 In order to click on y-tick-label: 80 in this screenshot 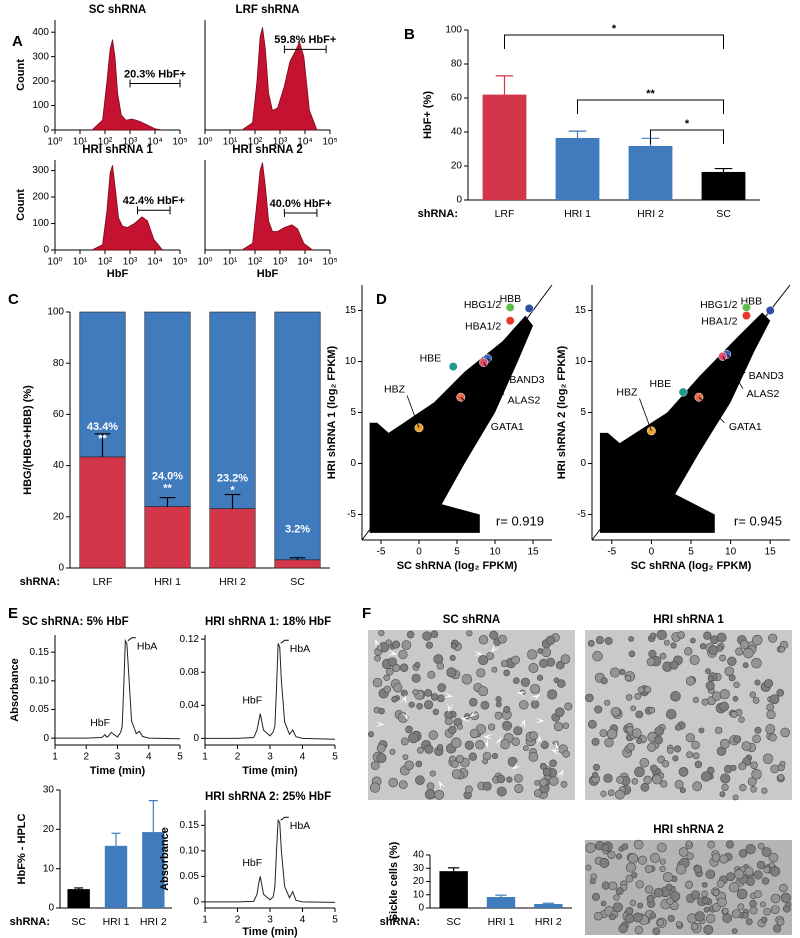, I will do `click(457, 64)`.